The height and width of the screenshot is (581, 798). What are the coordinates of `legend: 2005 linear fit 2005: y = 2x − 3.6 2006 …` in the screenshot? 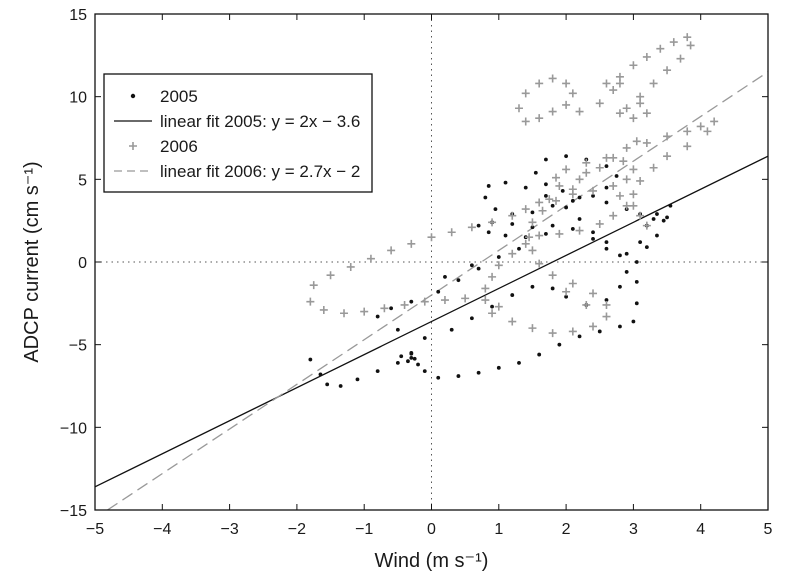 It's located at (238, 133).